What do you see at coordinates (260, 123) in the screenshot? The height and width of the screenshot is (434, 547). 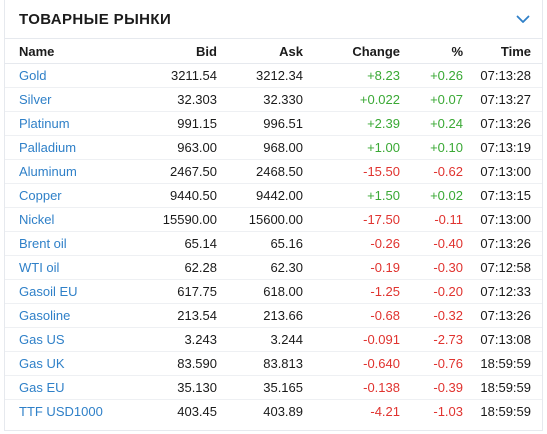 I see `ask-value: 996.51` at bounding box center [260, 123].